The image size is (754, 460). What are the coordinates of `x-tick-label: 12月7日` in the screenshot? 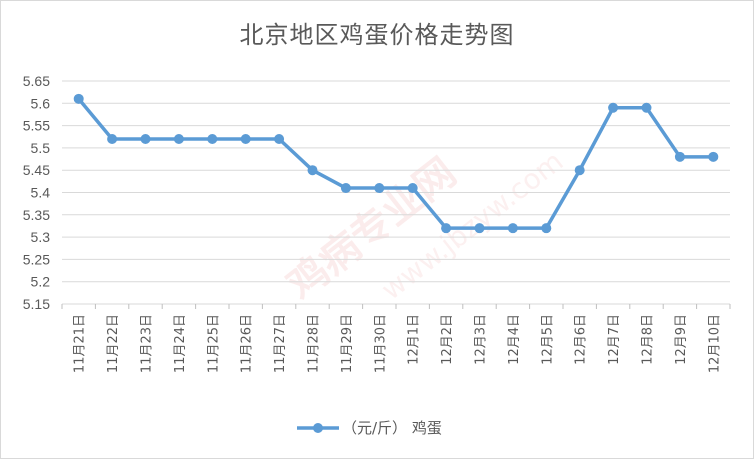 It's located at (614, 339).